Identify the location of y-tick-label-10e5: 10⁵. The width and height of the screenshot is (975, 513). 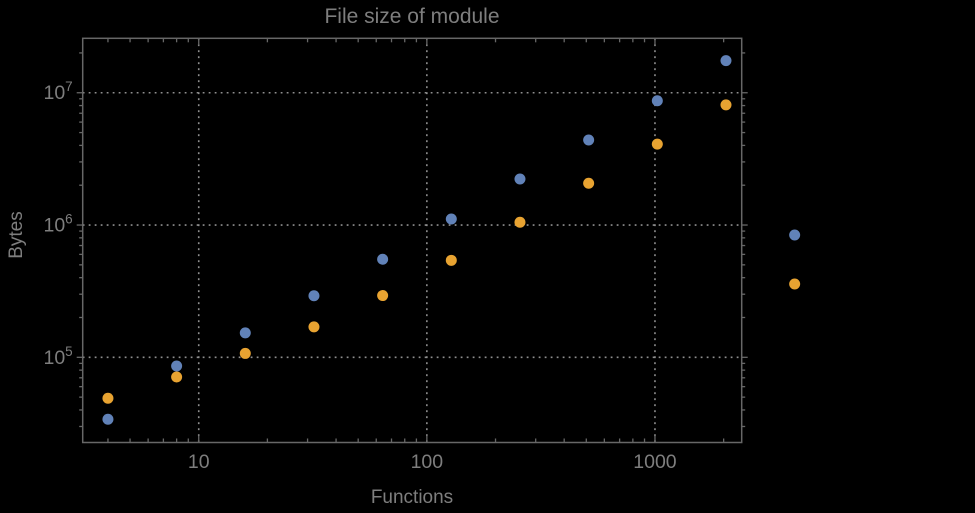
(57, 356).